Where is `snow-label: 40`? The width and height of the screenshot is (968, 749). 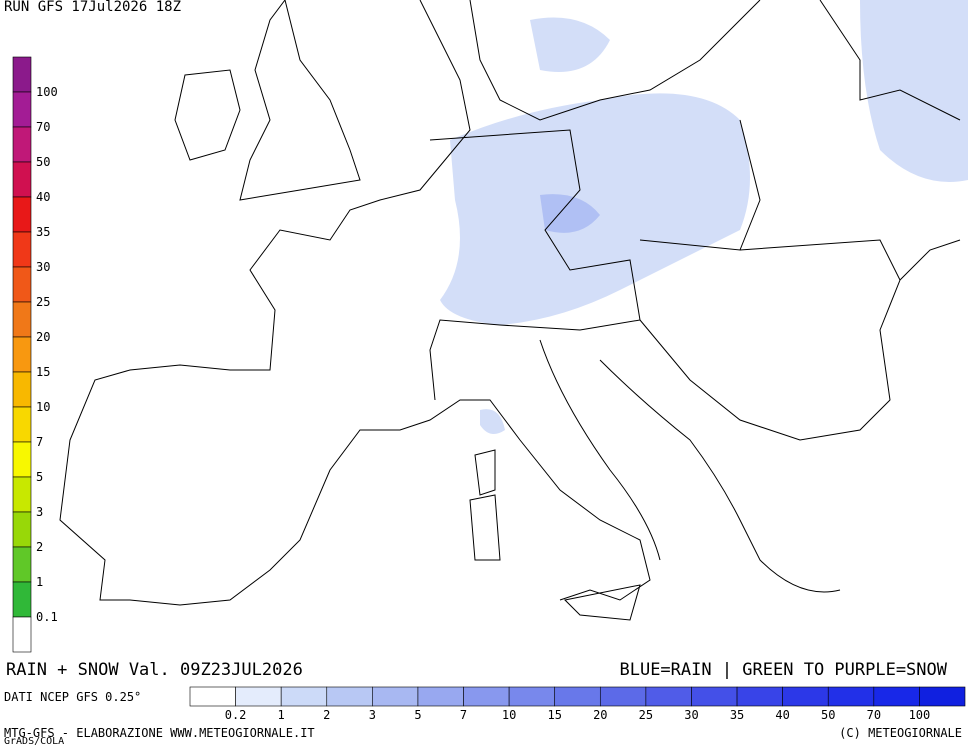 snow-label: 40 is located at coordinates (43, 197).